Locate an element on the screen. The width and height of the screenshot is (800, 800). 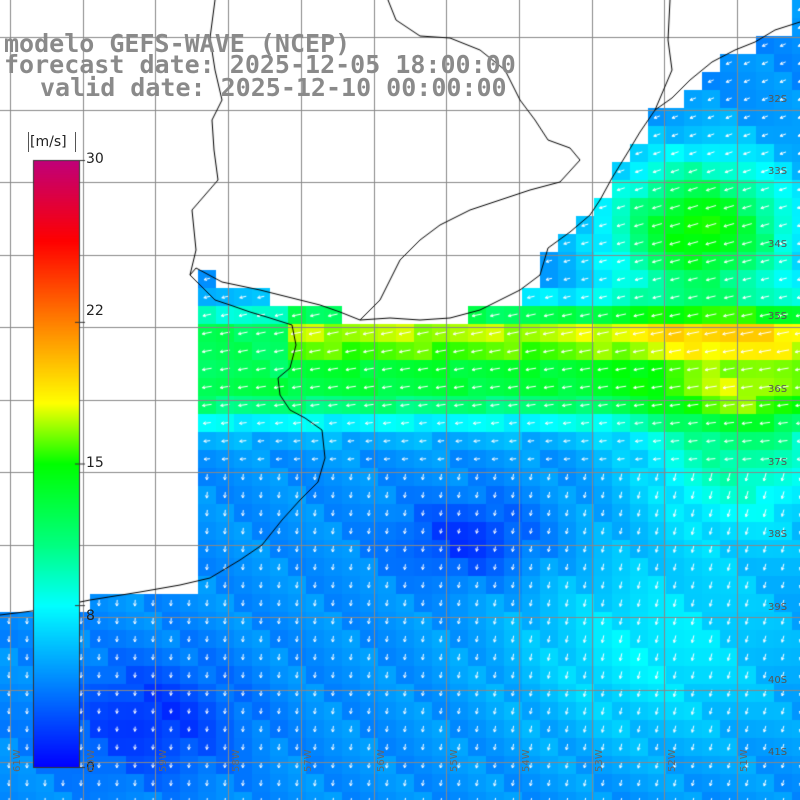
forecast-date: forecast date: 2025-12-05 18:00:00 is located at coordinates (260, 64).